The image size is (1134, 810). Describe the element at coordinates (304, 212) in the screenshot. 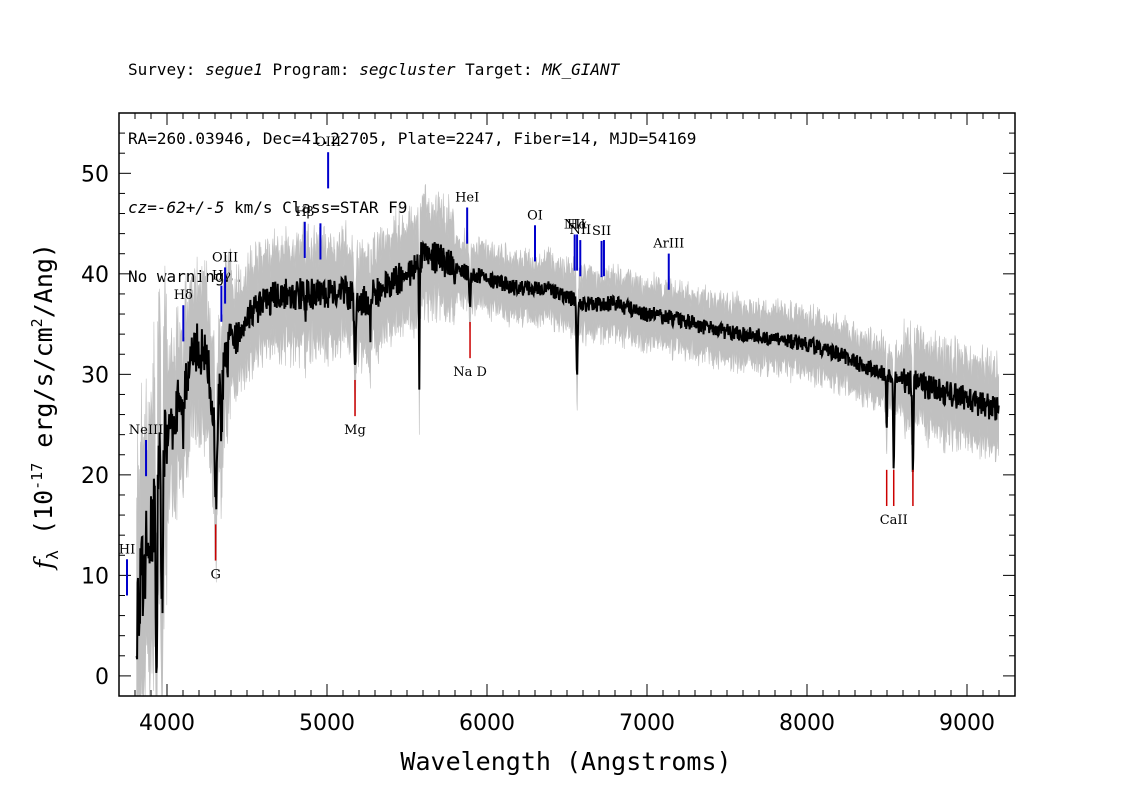

I see `emission-line-label: Hβ` at that location.